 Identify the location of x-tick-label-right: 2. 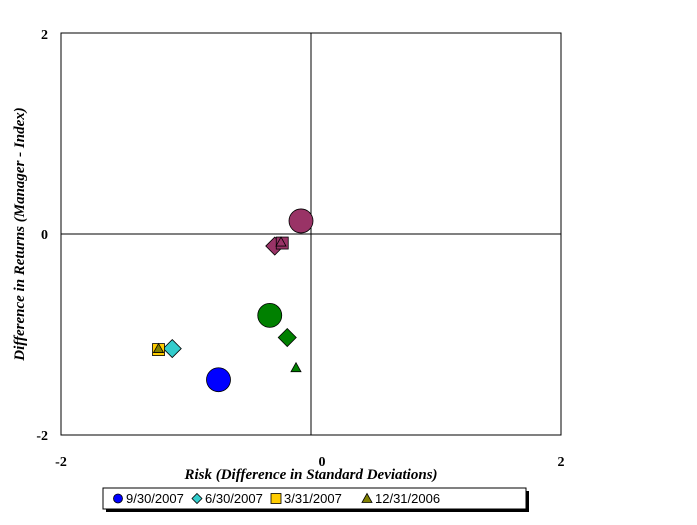
(561, 462).